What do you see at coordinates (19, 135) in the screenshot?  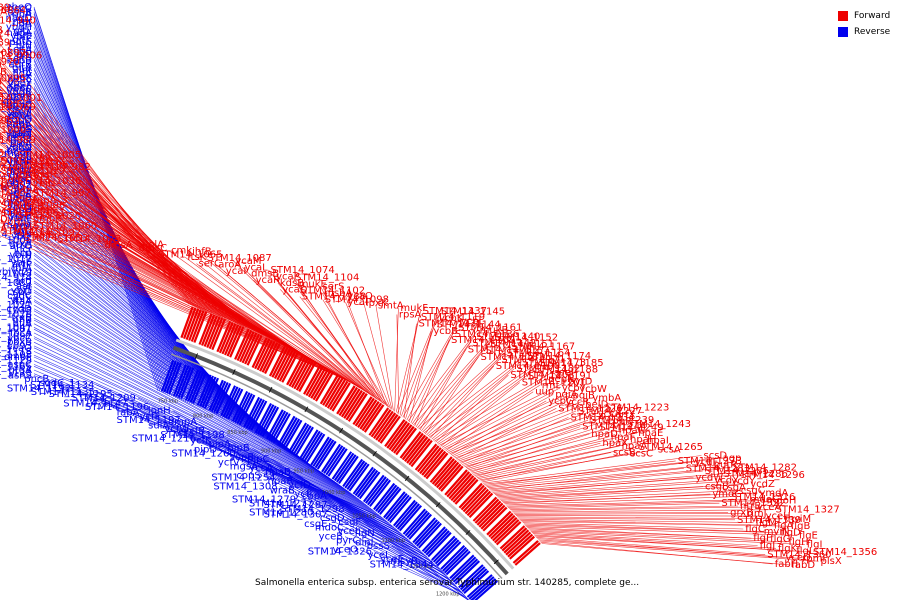 I see `gene-label: ybhN` at bounding box center [19, 135].